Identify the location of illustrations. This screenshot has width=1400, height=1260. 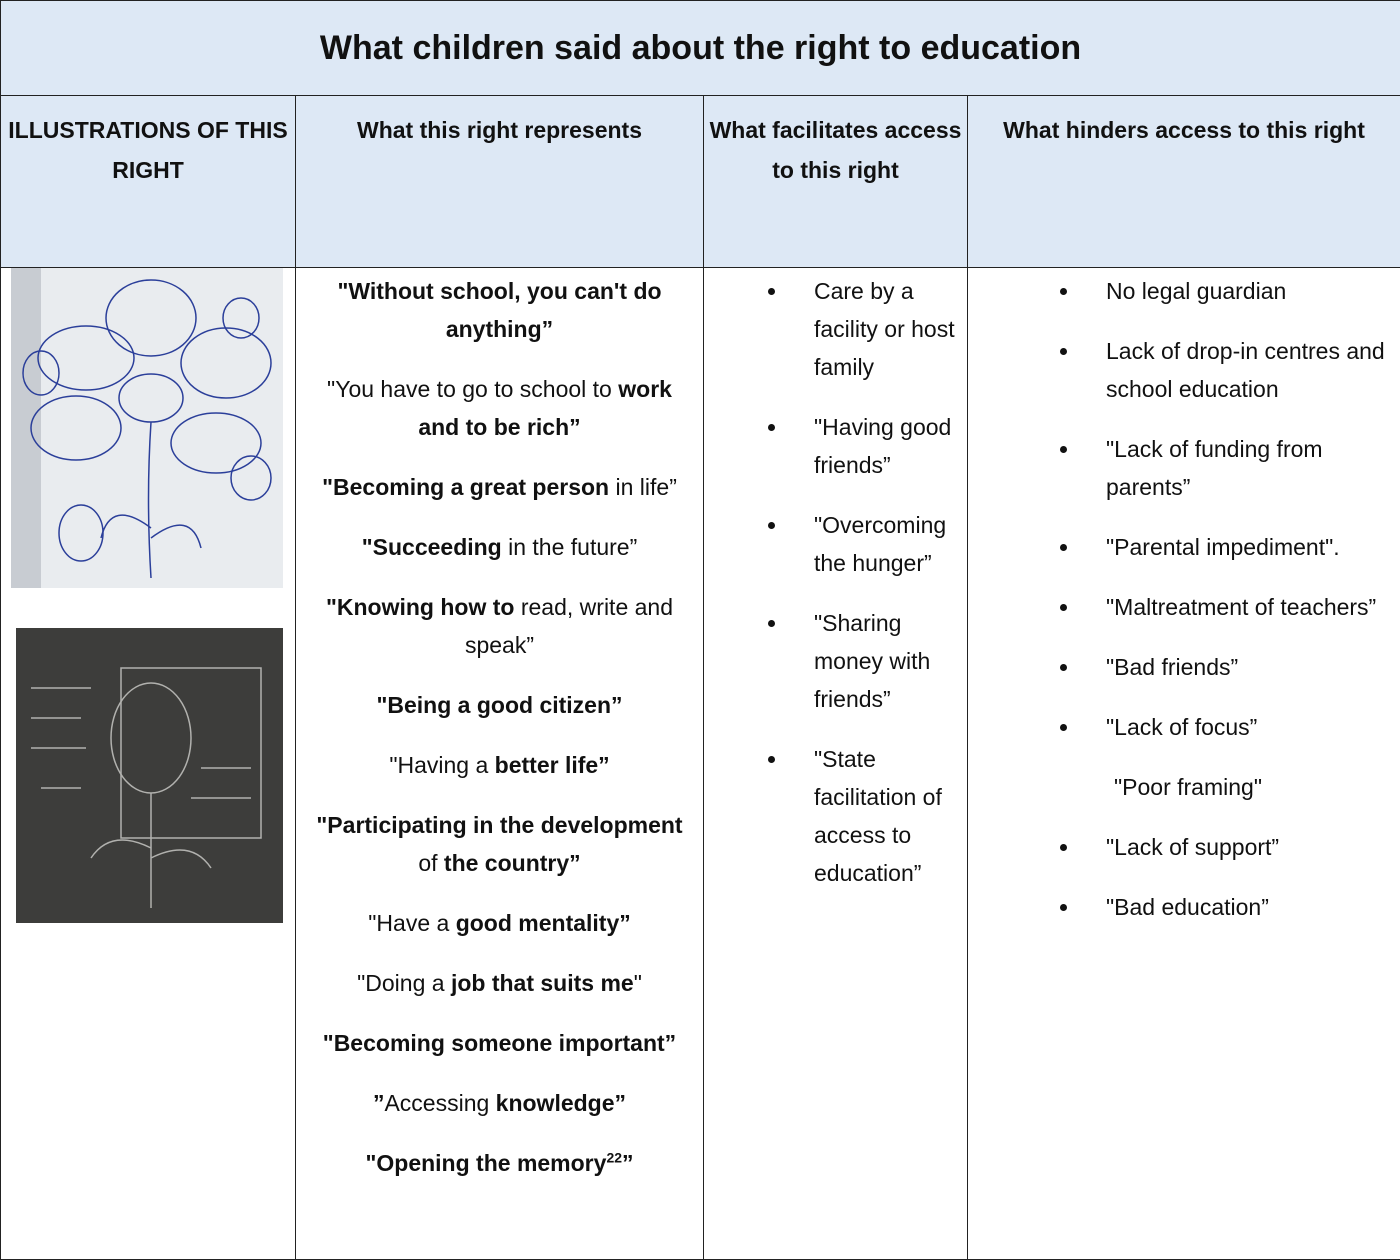
(147, 595).